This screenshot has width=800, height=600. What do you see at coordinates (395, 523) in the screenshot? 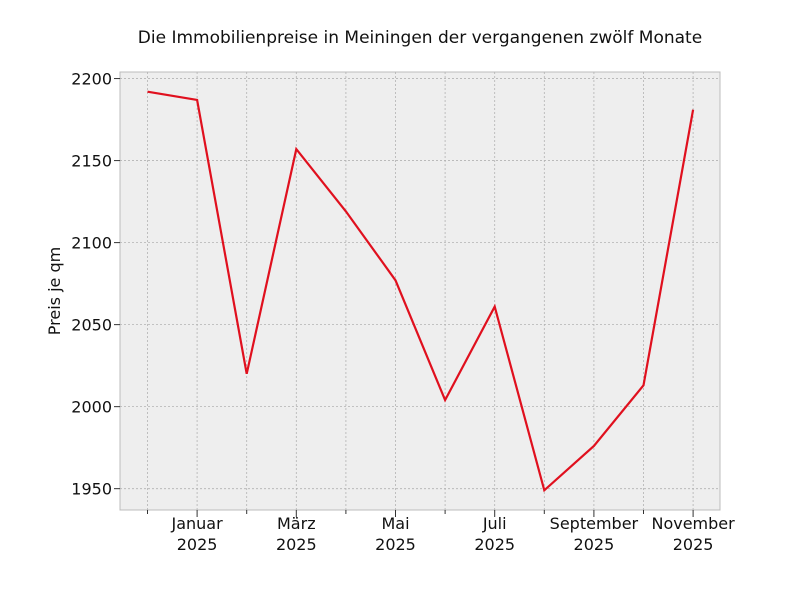
I see `x-tick-label-month: Mai` at bounding box center [395, 523].